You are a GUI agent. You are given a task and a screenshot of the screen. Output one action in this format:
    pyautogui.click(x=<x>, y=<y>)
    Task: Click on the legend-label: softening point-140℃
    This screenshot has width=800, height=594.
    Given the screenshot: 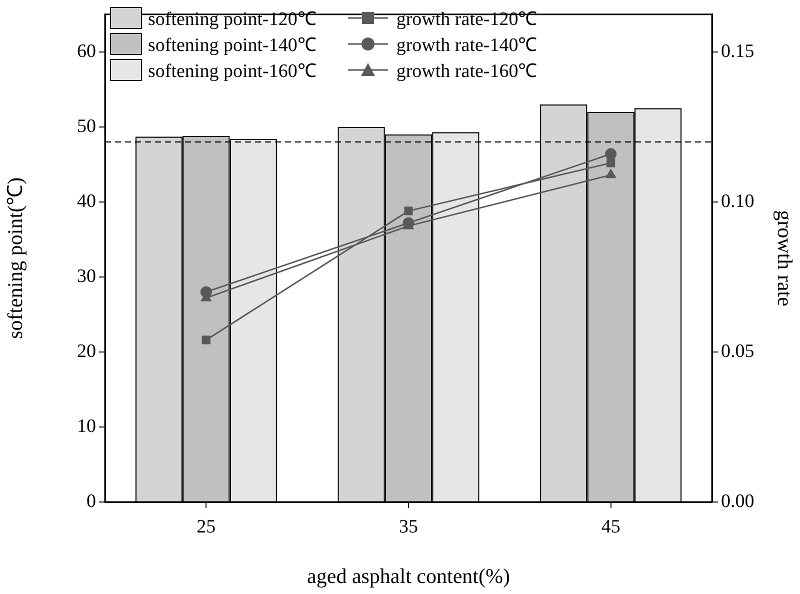 What is the action you would take?
    pyautogui.click(x=232, y=45)
    